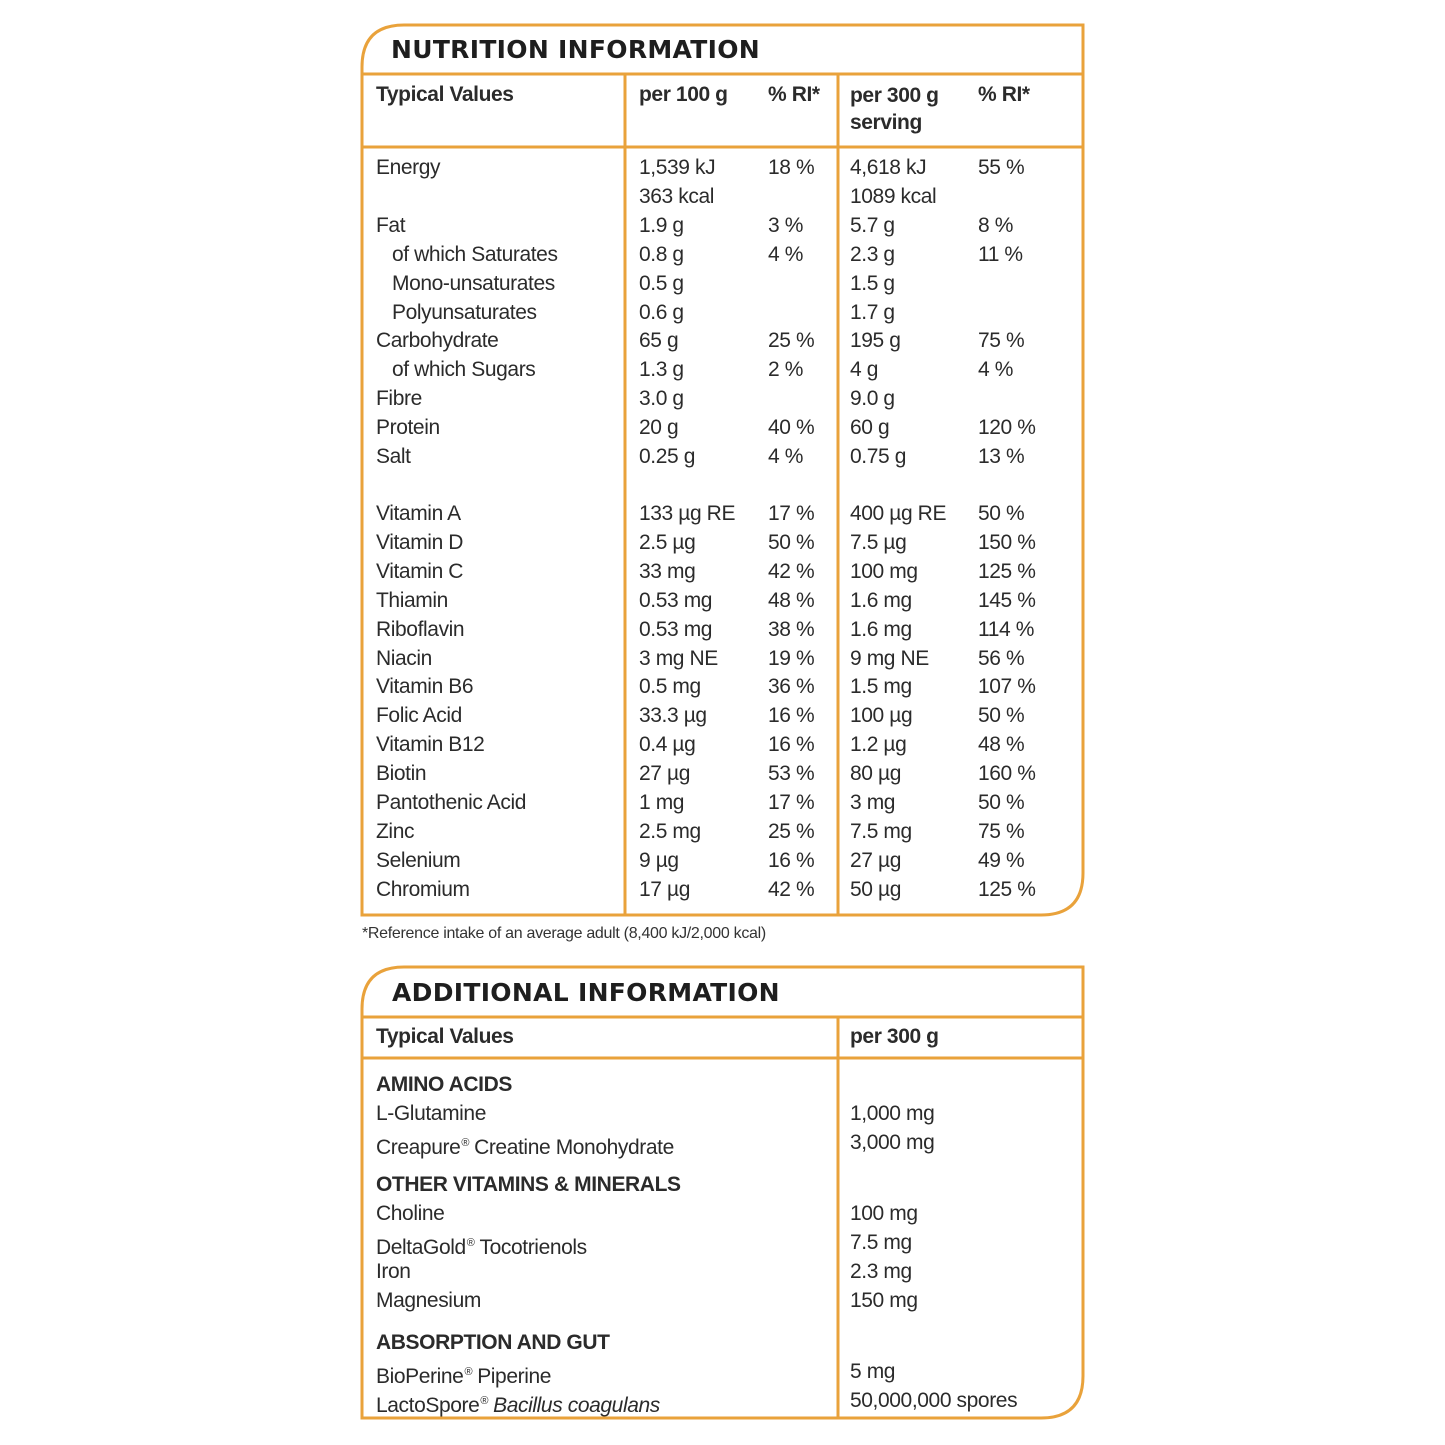 Image resolution: width=1445 pixels, height=1445 pixels. What do you see at coordinates (670, 687) in the screenshot?
I see `nutrient-value: 0.5 mg` at bounding box center [670, 687].